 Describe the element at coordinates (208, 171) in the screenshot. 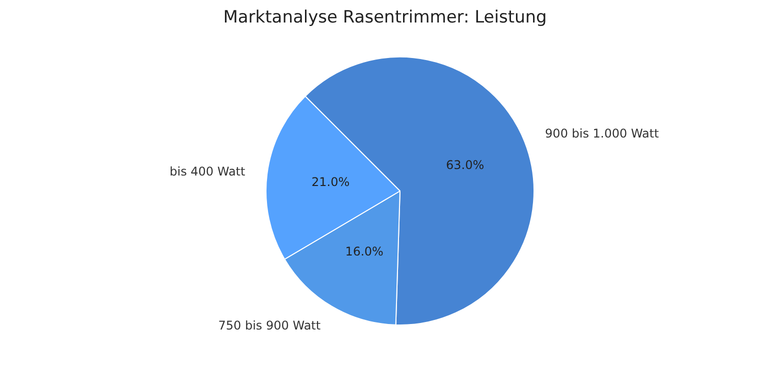

I see `slice-label: bis 400 Watt` at that location.